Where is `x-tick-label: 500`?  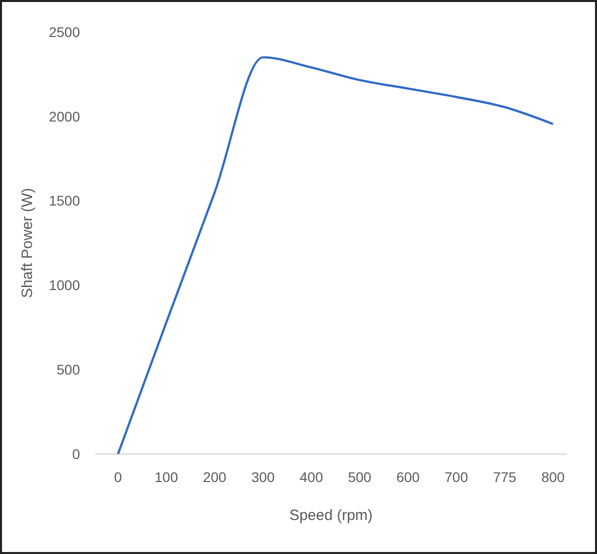 x-tick-label: 500 is located at coordinates (360, 477).